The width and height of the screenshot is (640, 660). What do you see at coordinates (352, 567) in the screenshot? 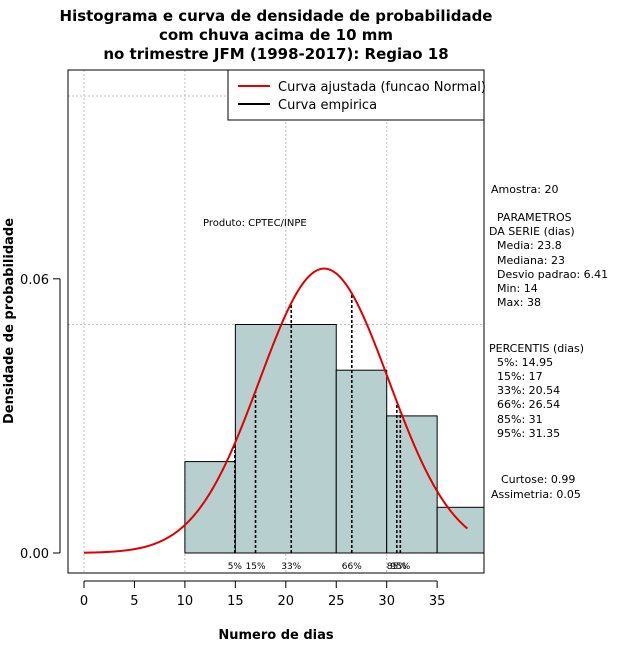
I see `percentile-label: 66%` at bounding box center [352, 567].